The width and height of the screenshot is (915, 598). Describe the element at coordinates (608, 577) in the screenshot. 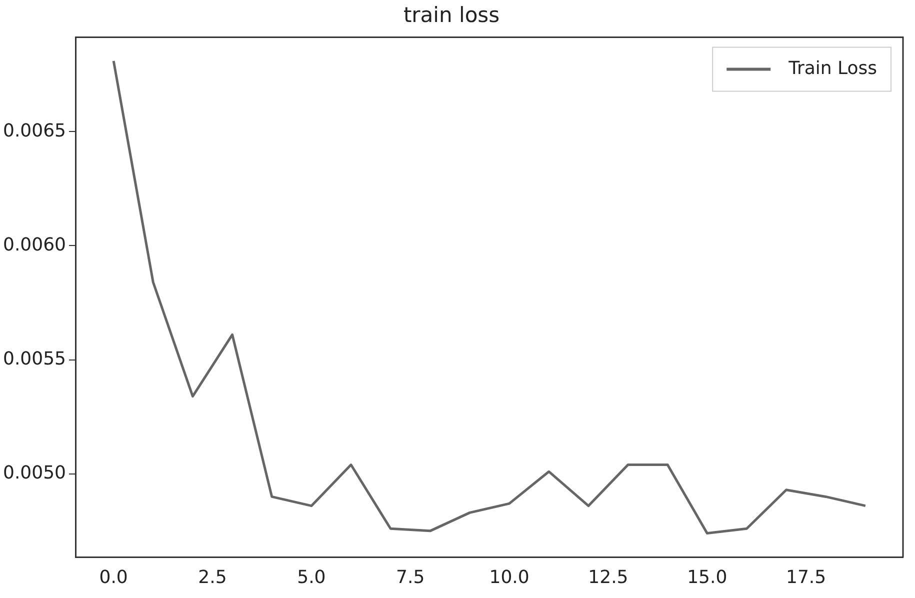

I see `x-tick-label: 12.5` at that location.